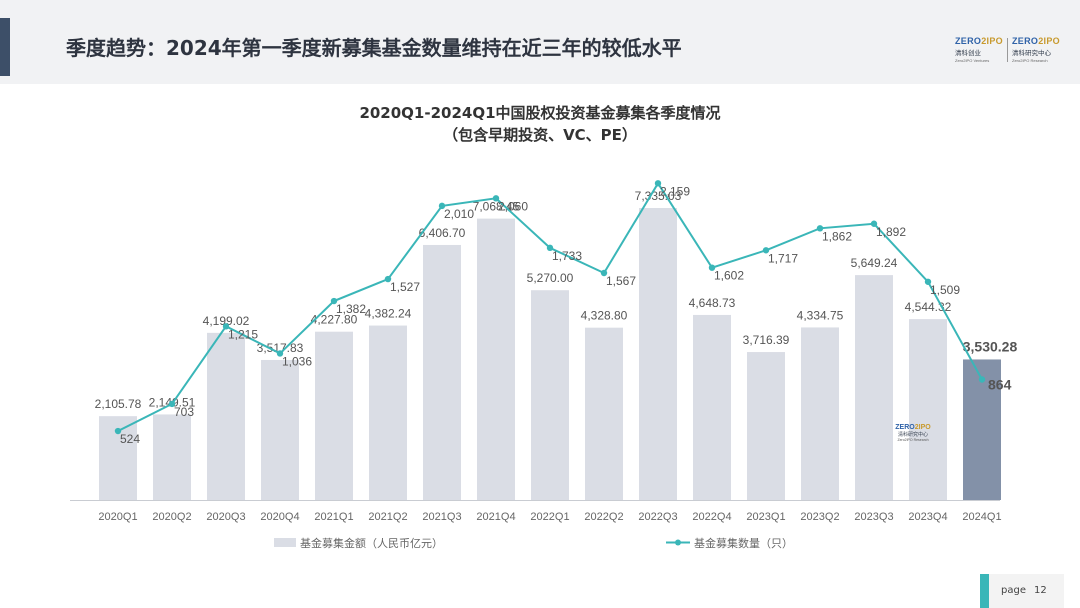 The height and width of the screenshot is (608, 1080). Describe the element at coordinates (819, 517) in the screenshot. I see `x-tick-2023Q2: 2023Q2` at that location.